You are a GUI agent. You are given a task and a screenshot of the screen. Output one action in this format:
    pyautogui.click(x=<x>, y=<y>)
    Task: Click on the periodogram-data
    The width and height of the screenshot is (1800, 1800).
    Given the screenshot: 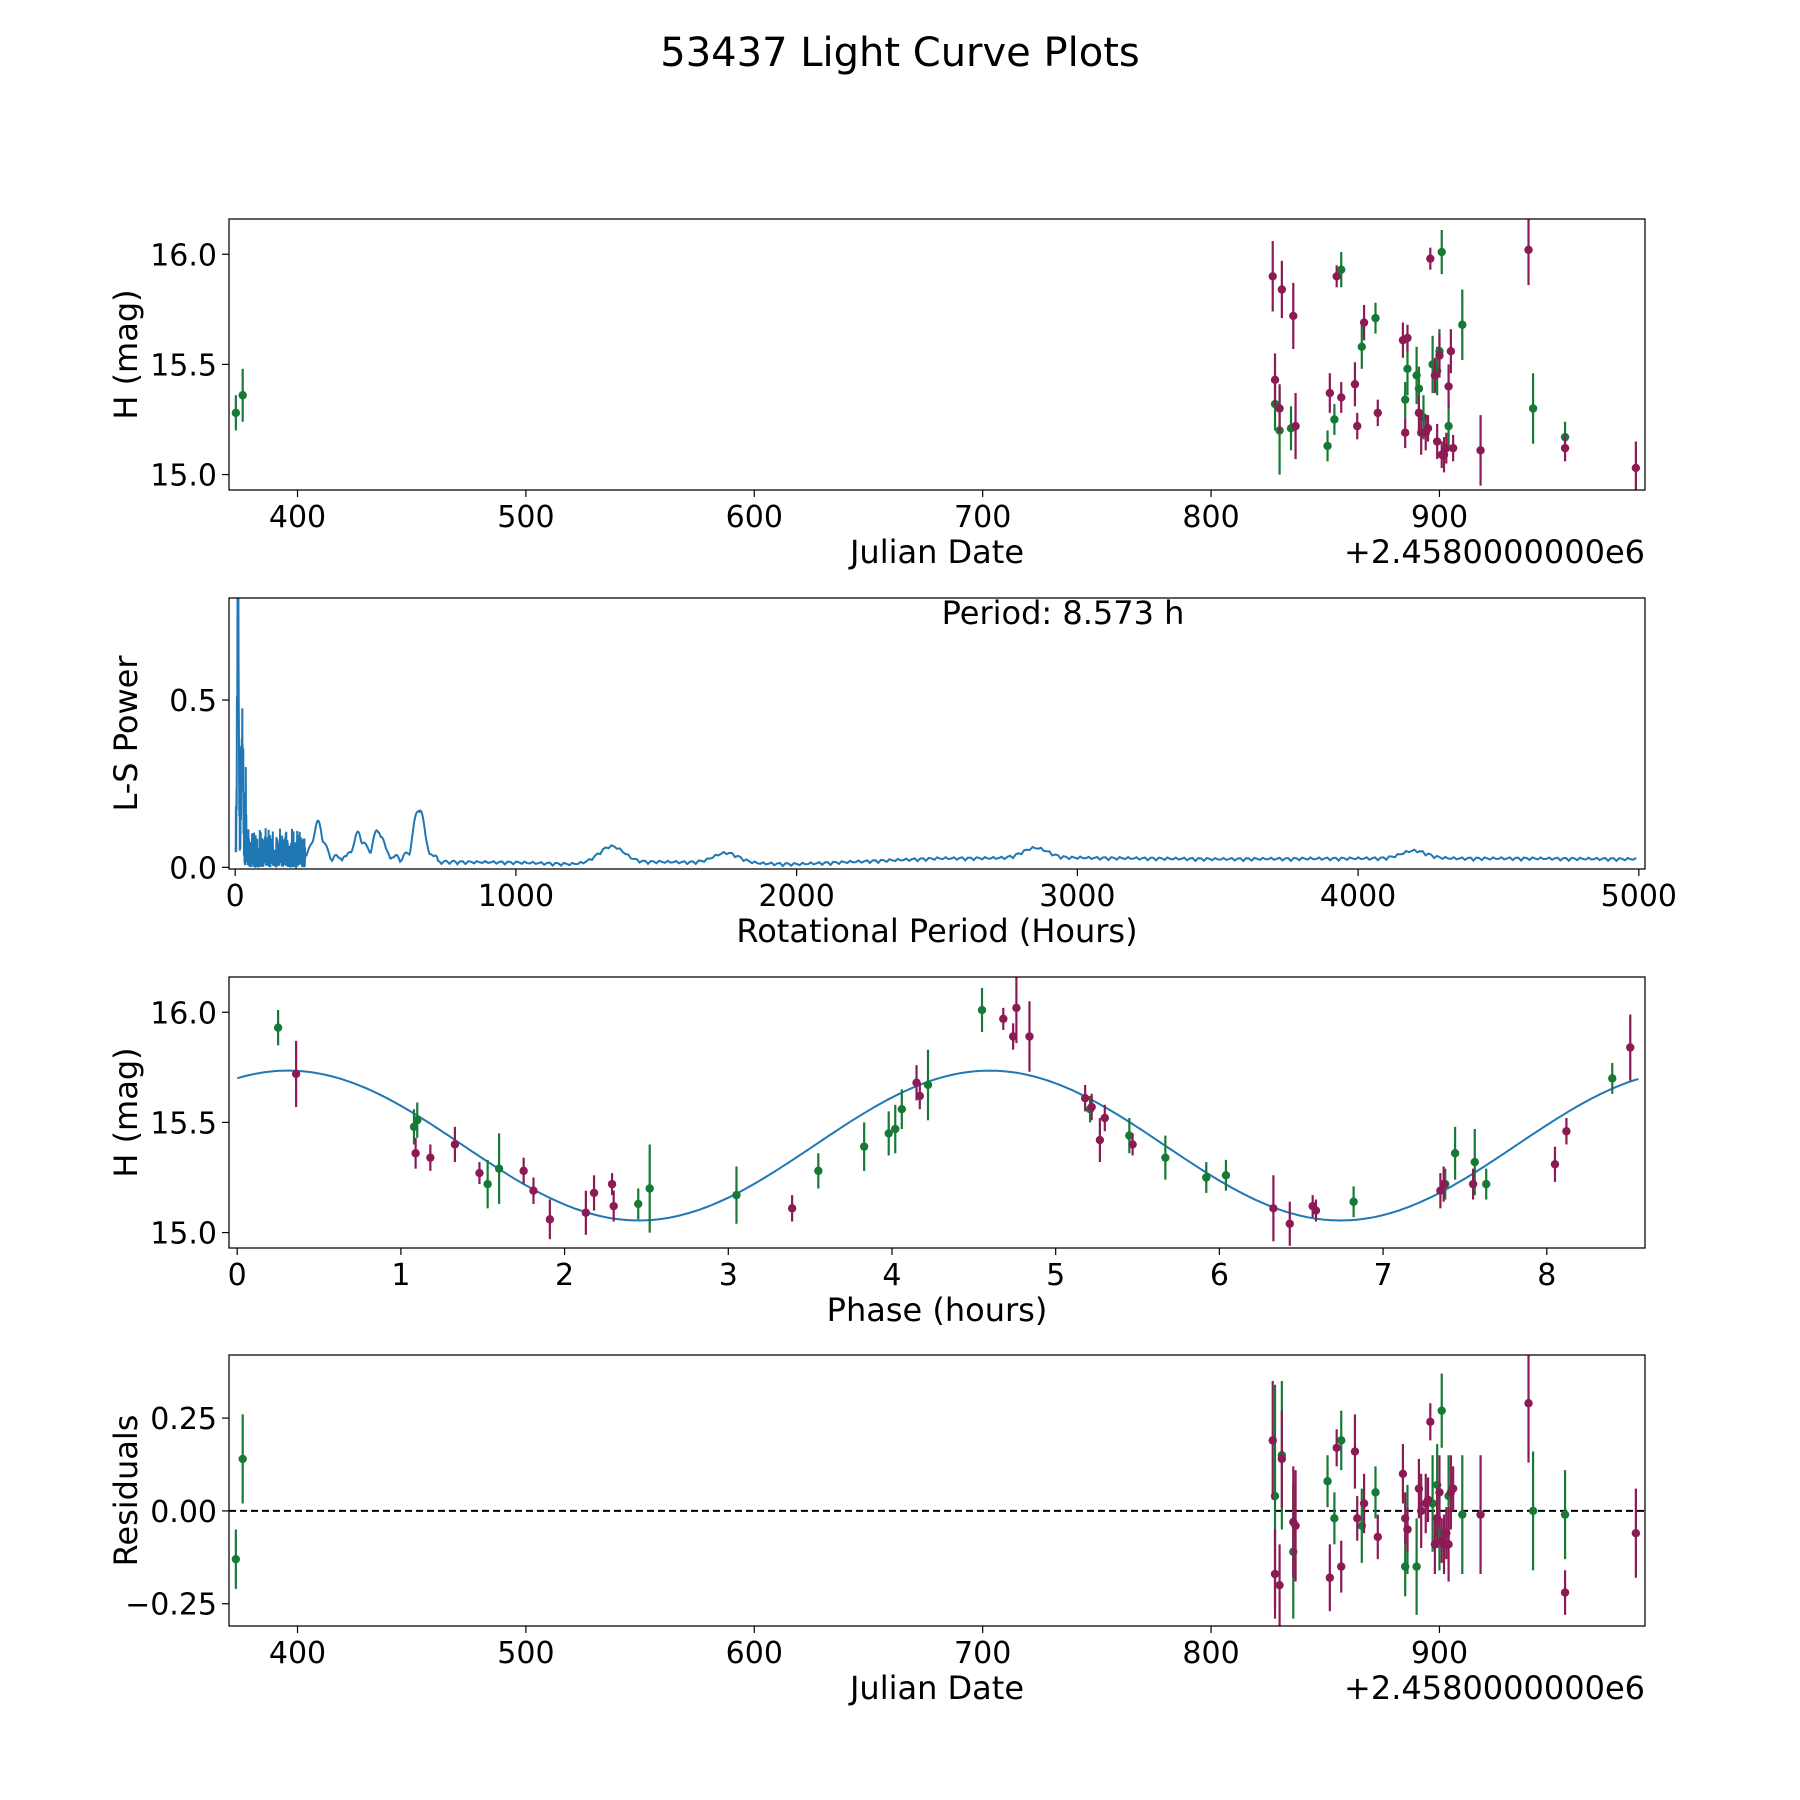 What is the action you would take?
    pyautogui.click(x=935, y=733)
    